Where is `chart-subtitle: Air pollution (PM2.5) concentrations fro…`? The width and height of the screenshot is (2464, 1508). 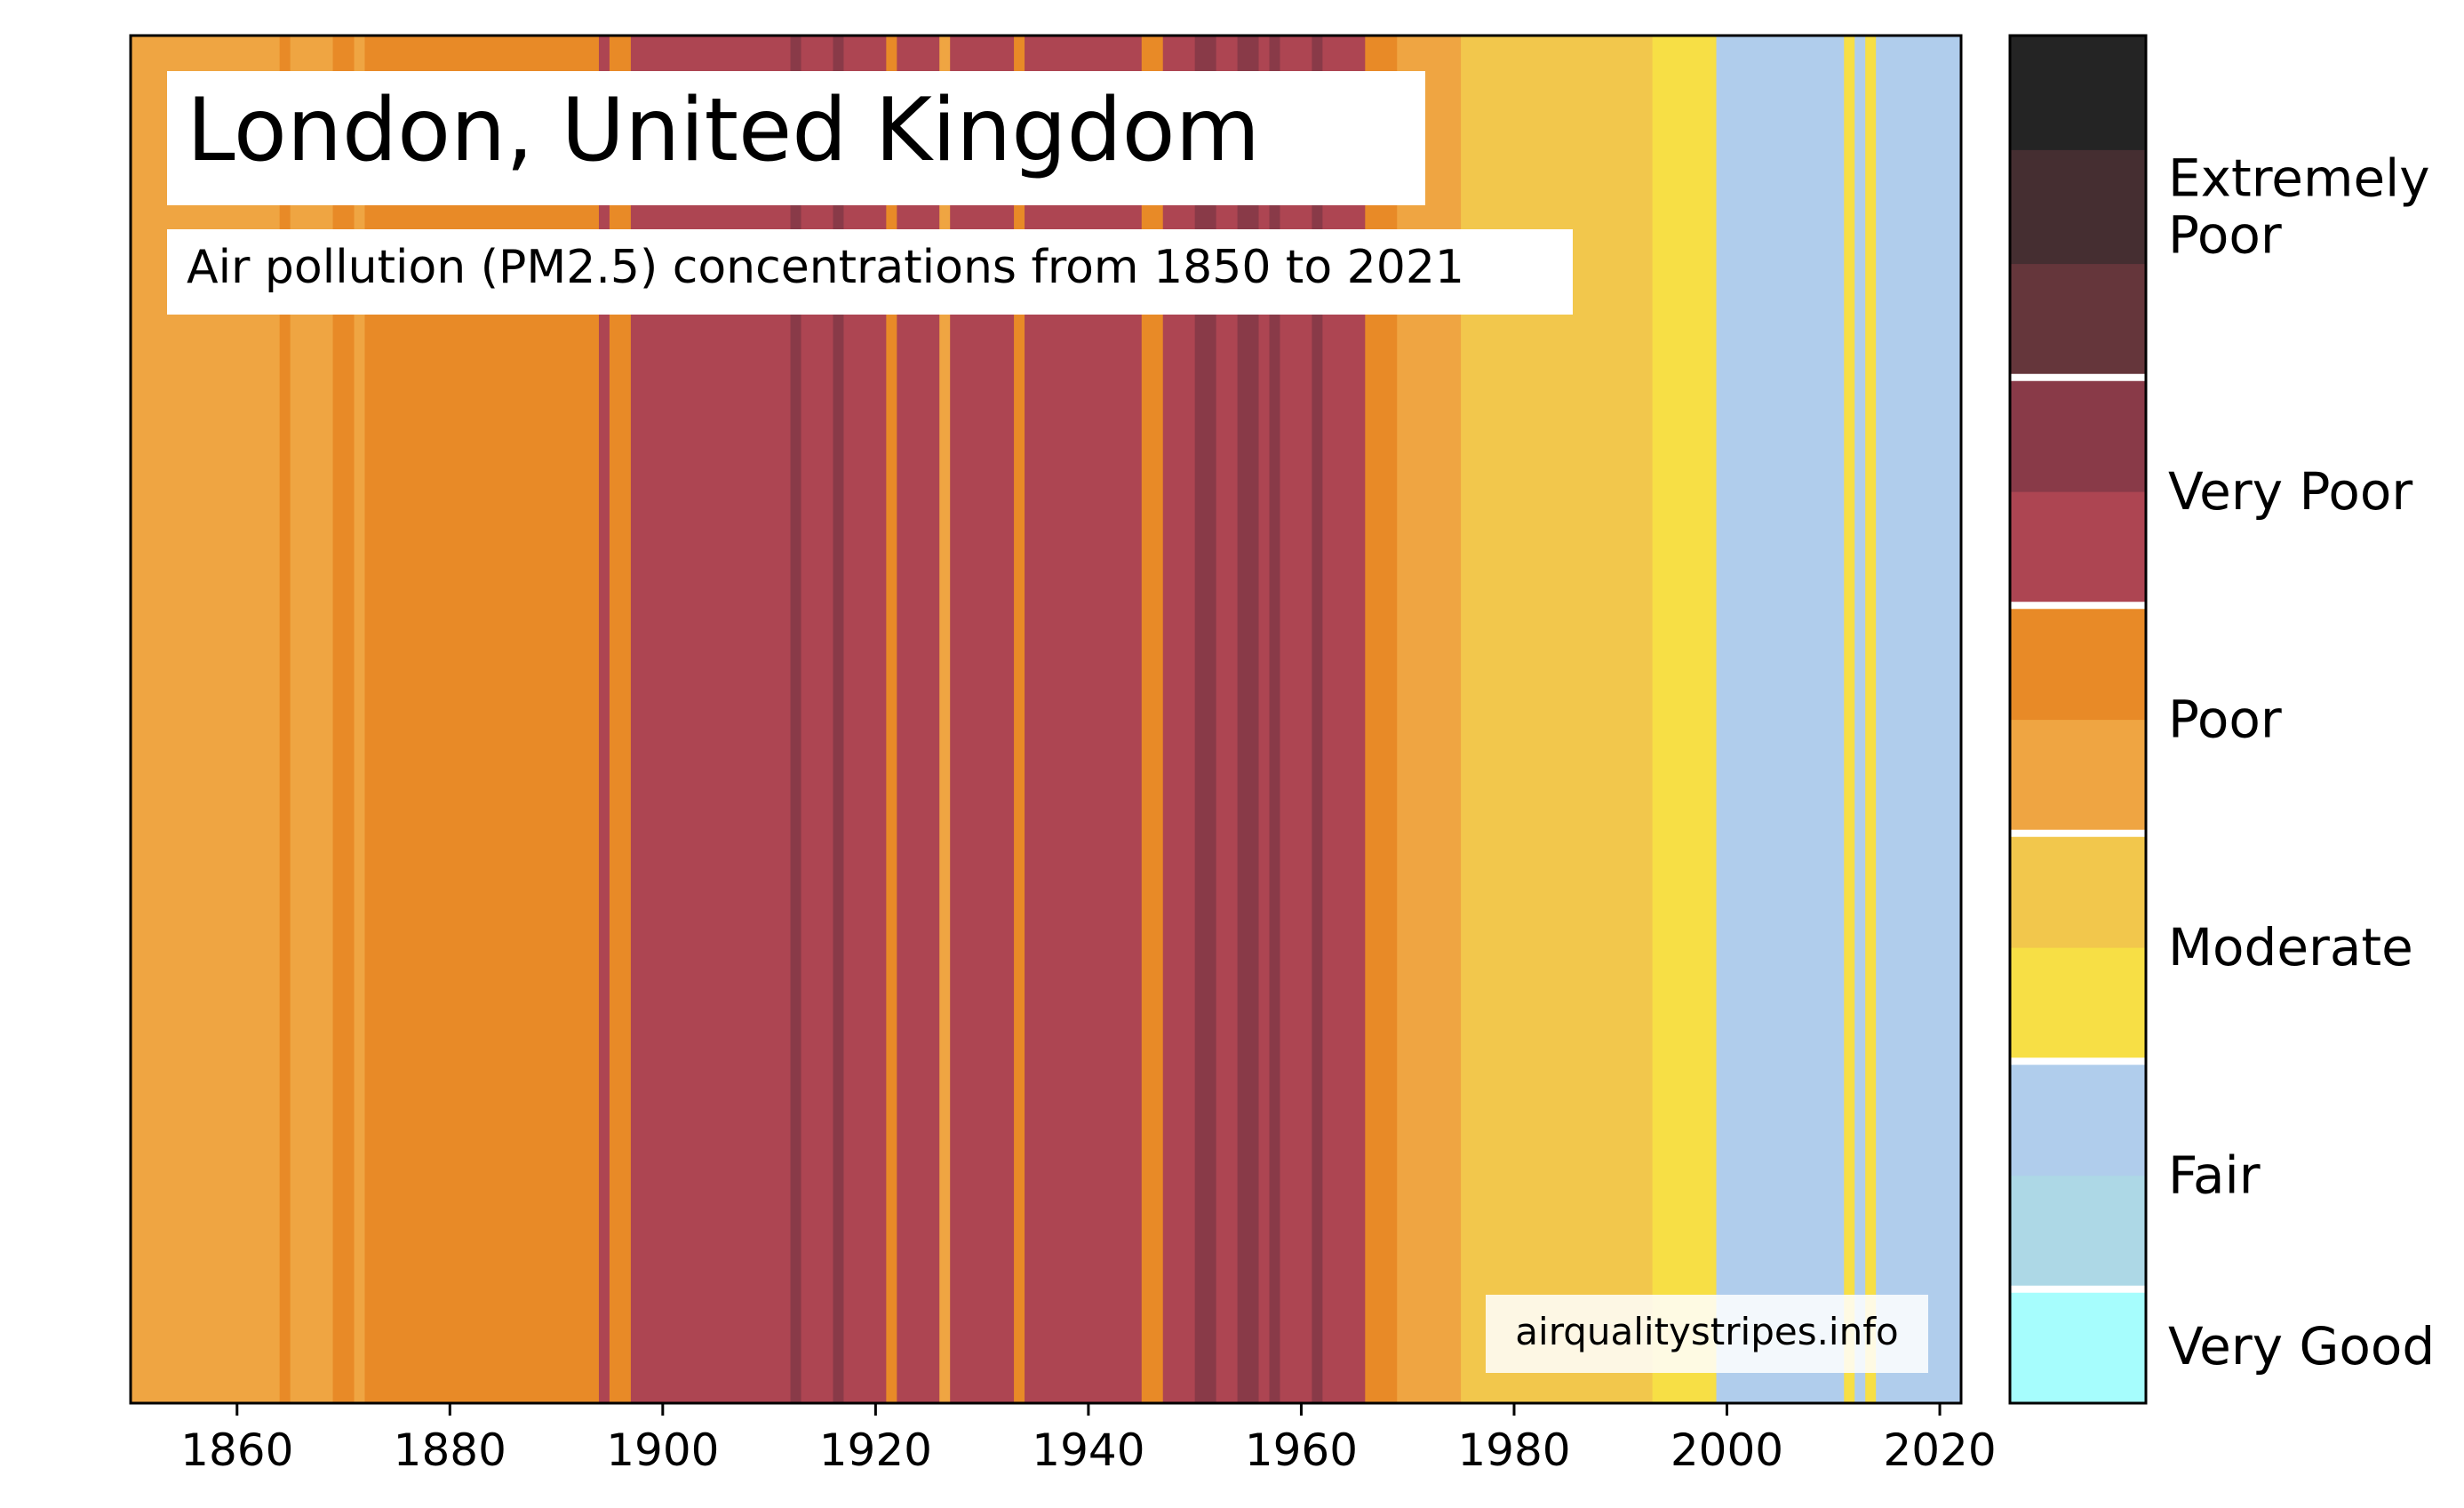
chart-subtitle: Air pollution (PM2.5) concentrations fro… is located at coordinates (825, 267).